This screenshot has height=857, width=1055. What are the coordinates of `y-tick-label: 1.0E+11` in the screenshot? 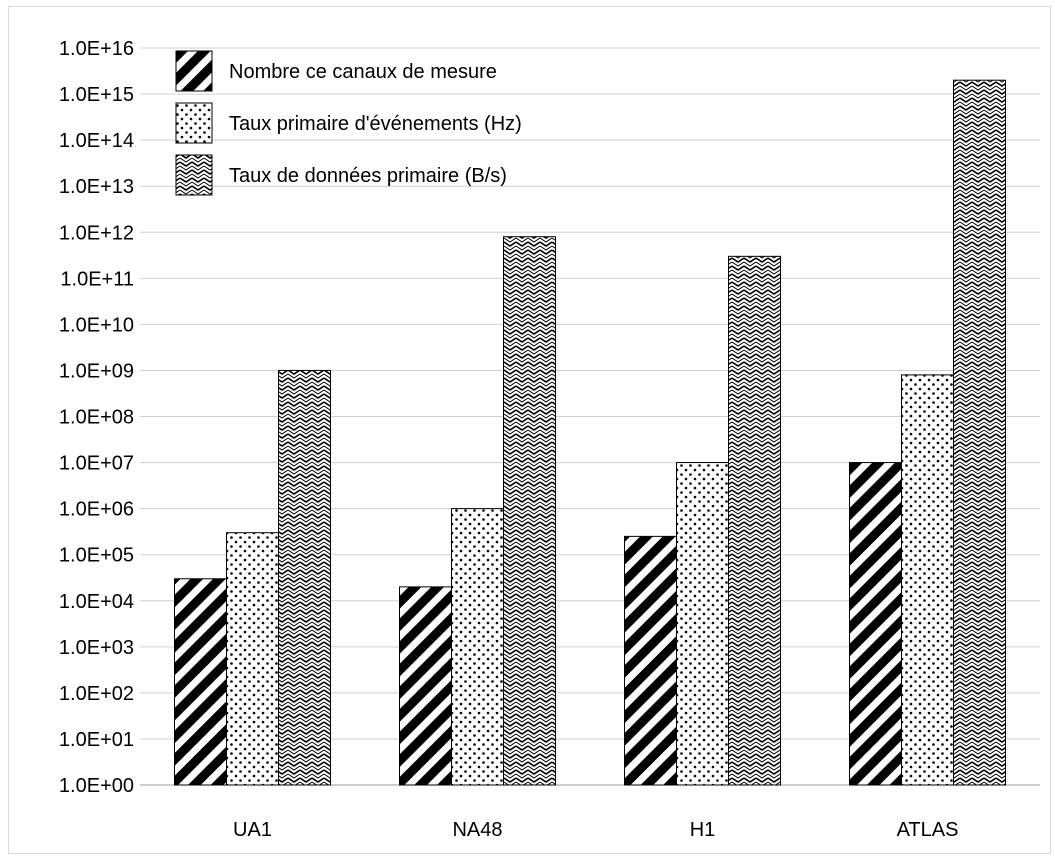 It's located at (97, 279).